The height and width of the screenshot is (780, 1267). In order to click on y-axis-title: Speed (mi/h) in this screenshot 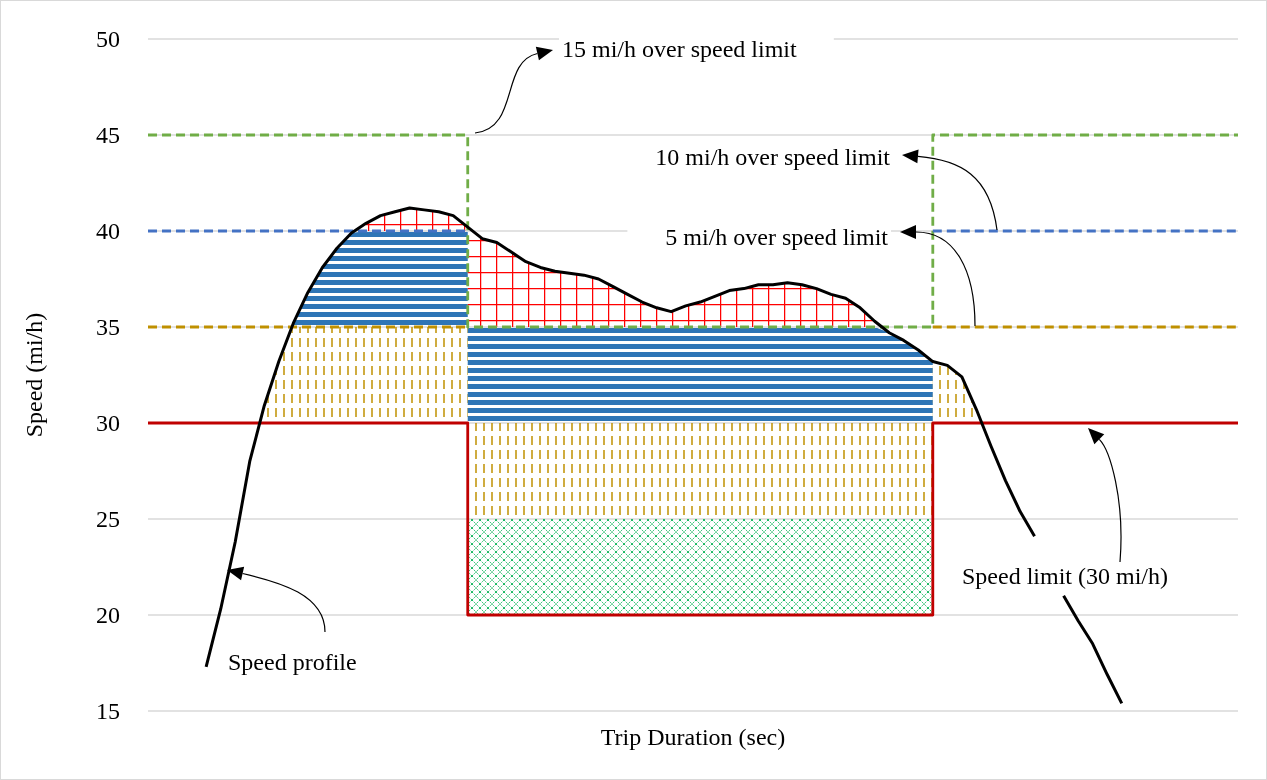, I will do `click(34, 375)`.